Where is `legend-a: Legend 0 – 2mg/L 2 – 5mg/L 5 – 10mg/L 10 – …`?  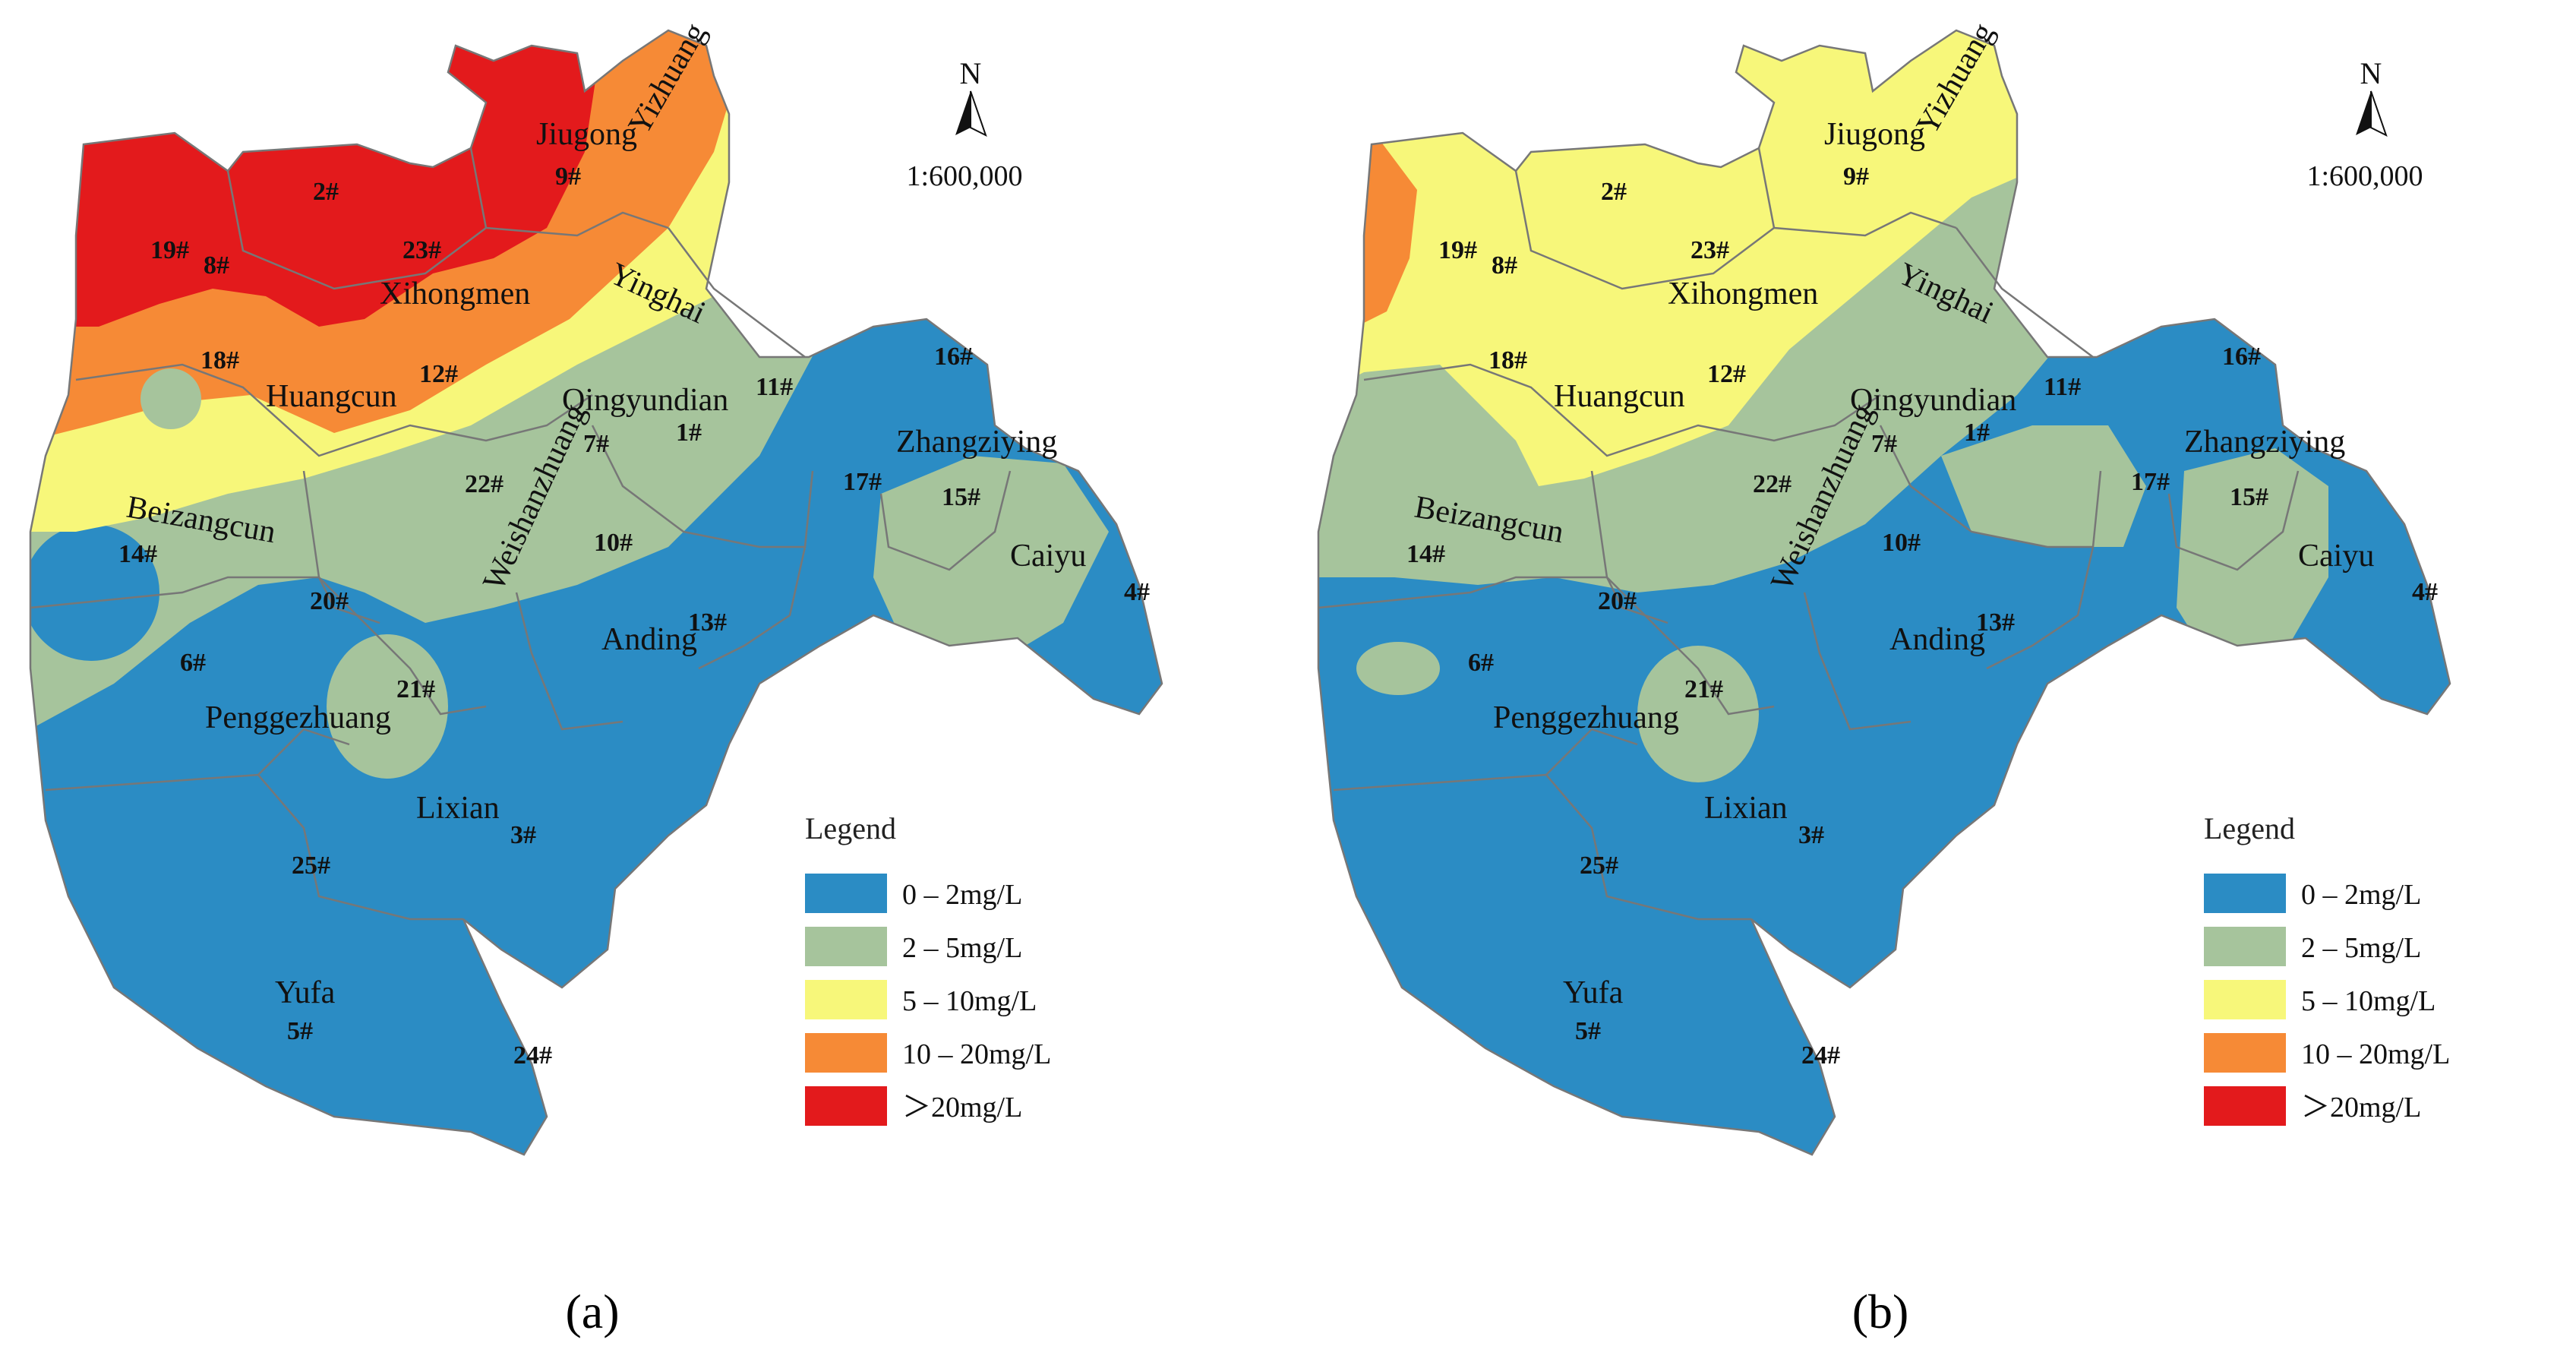
legend-a: Legend 0 – 2mg/L 2 – 5mg/L 5 – 10mg/L 10 – … is located at coordinates (928, 968).